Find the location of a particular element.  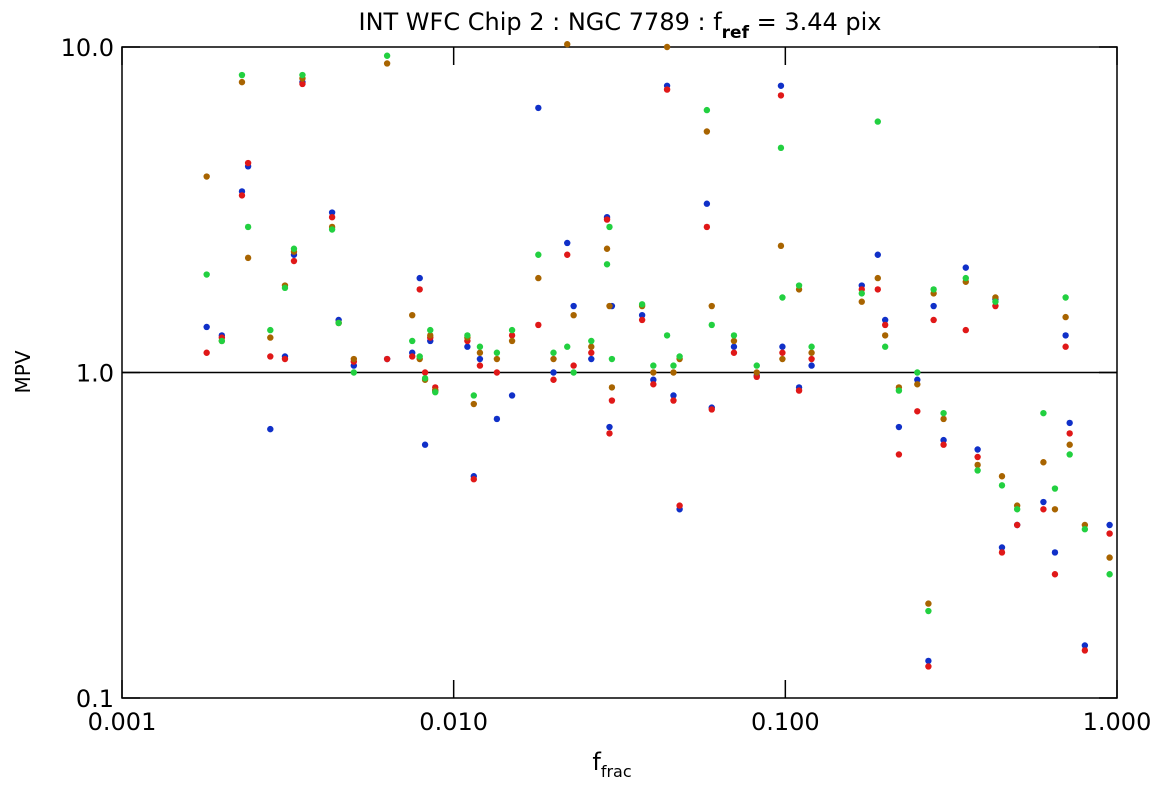

x-tick-label: 0.010 is located at coordinates (453, 722).